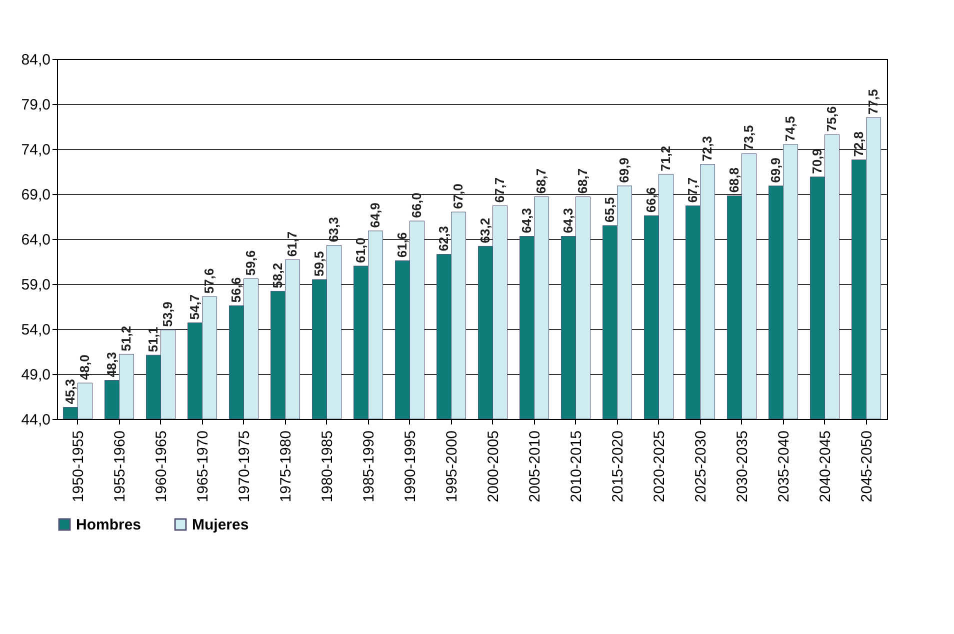  Describe the element at coordinates (369, 466) in the screenshot. I see `x-tick-label: 1985-1990` at that location.